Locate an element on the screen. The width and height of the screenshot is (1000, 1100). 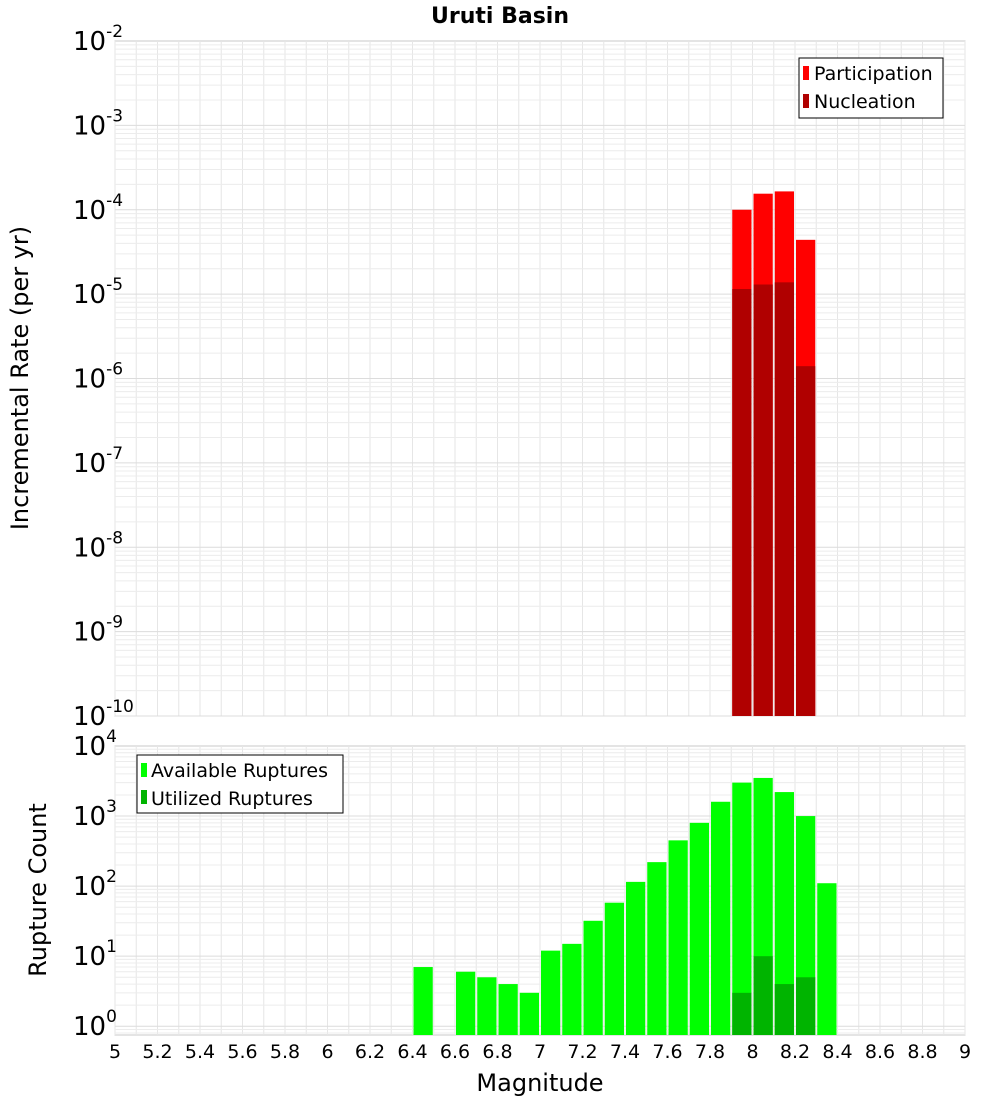
bottom-legend: Available Ruptures Utilized Ruptures is located at coordinates (240, 784).